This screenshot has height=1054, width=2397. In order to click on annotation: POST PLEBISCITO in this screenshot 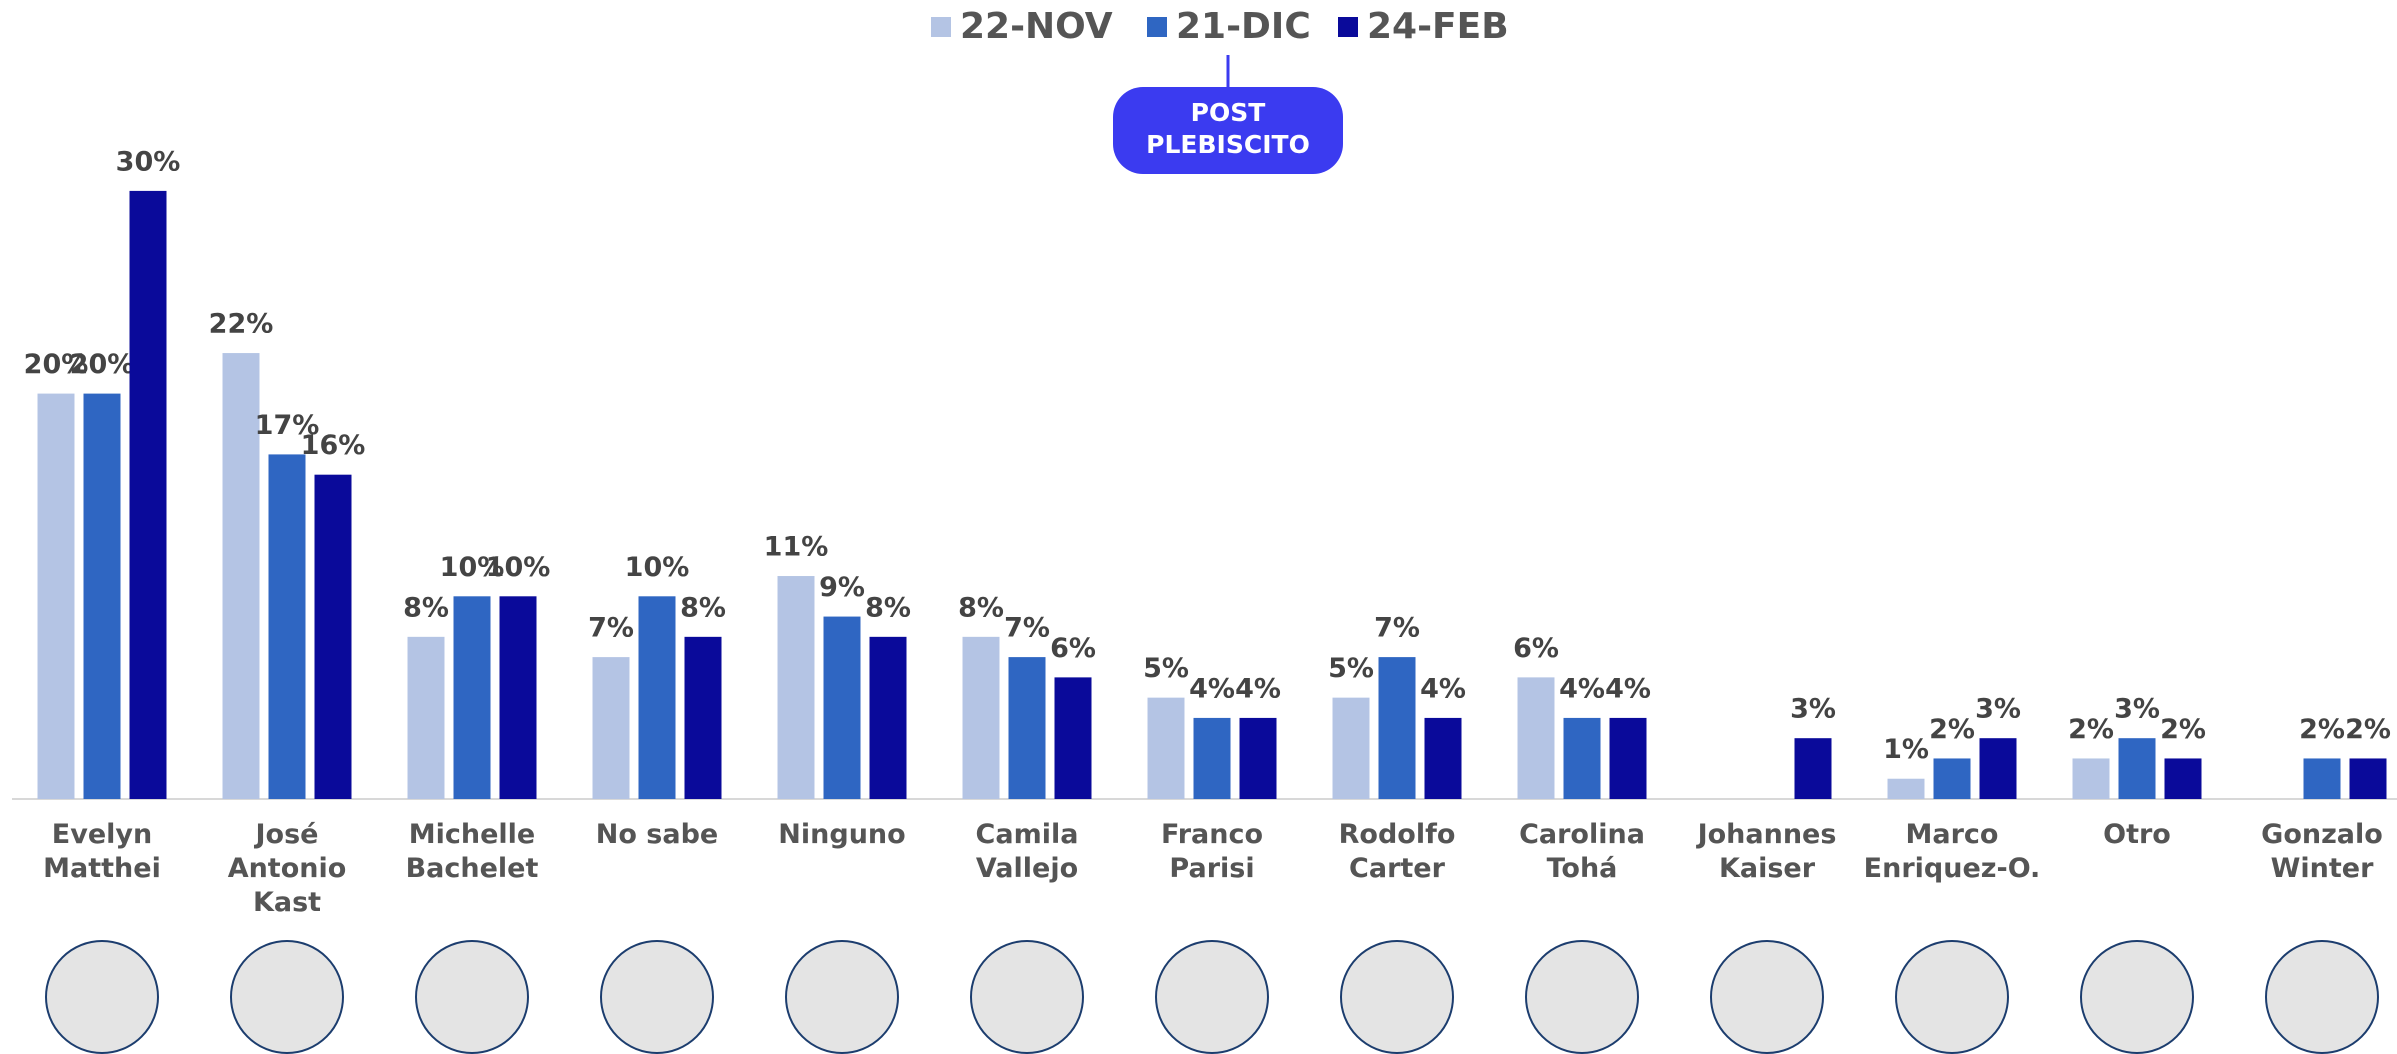, I will do `click(1228, 128)`.